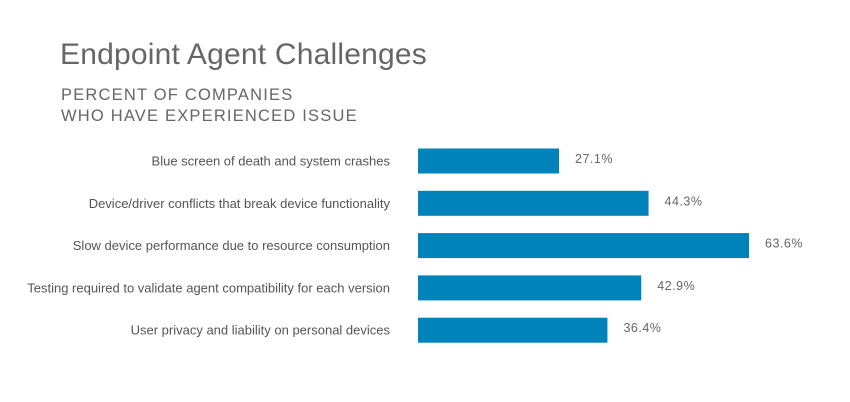  What do you see at coordinates (271, 161) in the screenshot?
I see `category-label: Blue screen of death and system crashes` at bounding box center [271, 161].